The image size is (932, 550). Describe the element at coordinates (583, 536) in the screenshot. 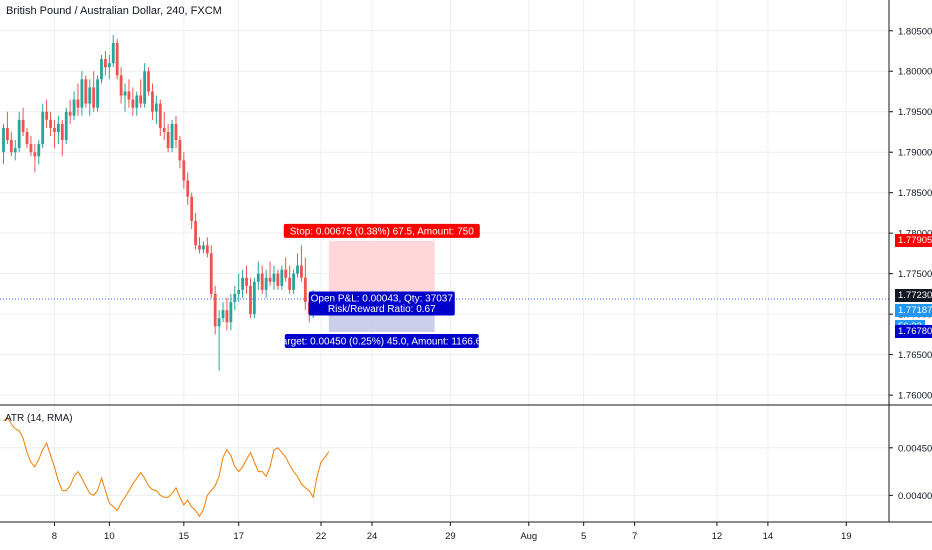

I see `time-tick-label: 5` at that location.